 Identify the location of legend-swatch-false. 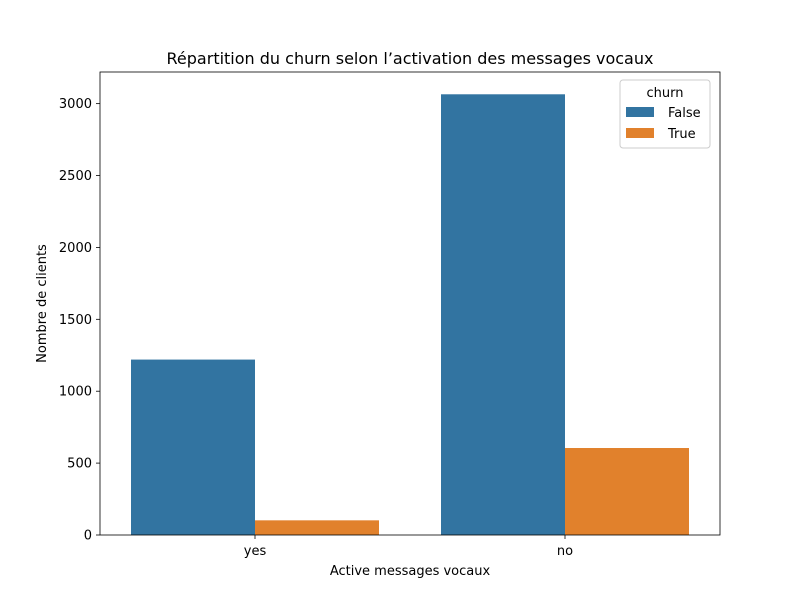
(640, 112).